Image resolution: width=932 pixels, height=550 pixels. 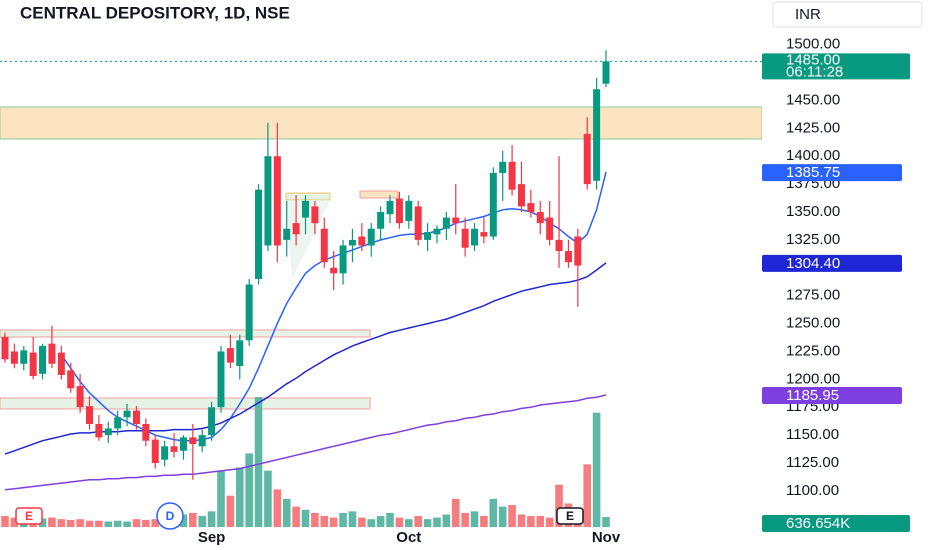 What do you see at coordinates (808, 14) in the screenshot?
I see `currency: INR` at bounding box center [808, 14].